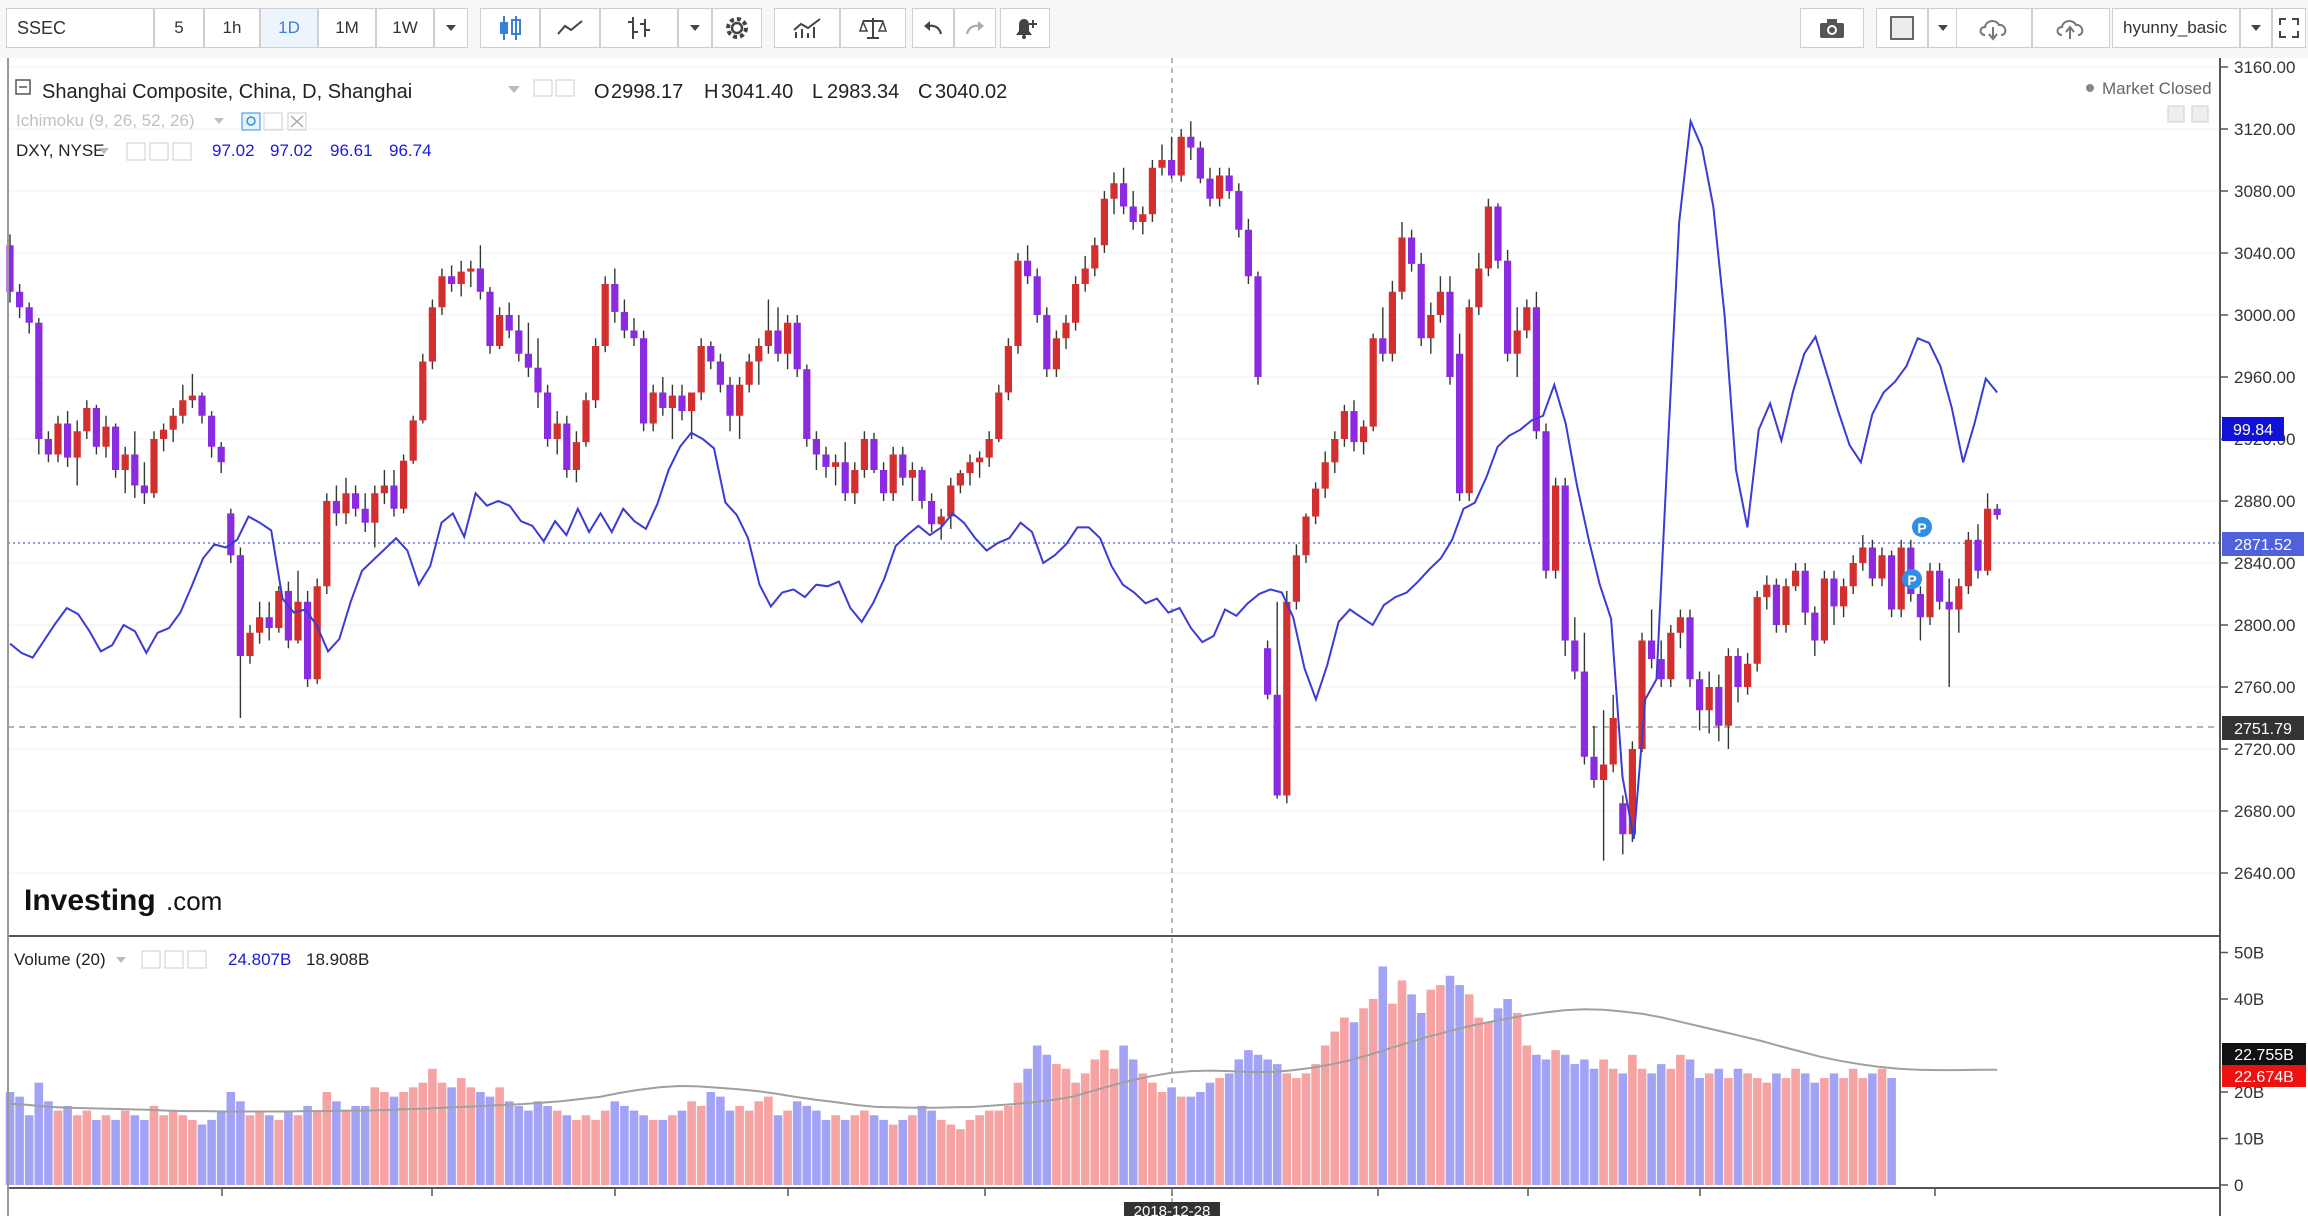 The image size is (2308, 1216). What do you see at coordinates (2200, 114) in the screenshot?
I see `scroll-up-icon` at bounding box center [2200, 114].